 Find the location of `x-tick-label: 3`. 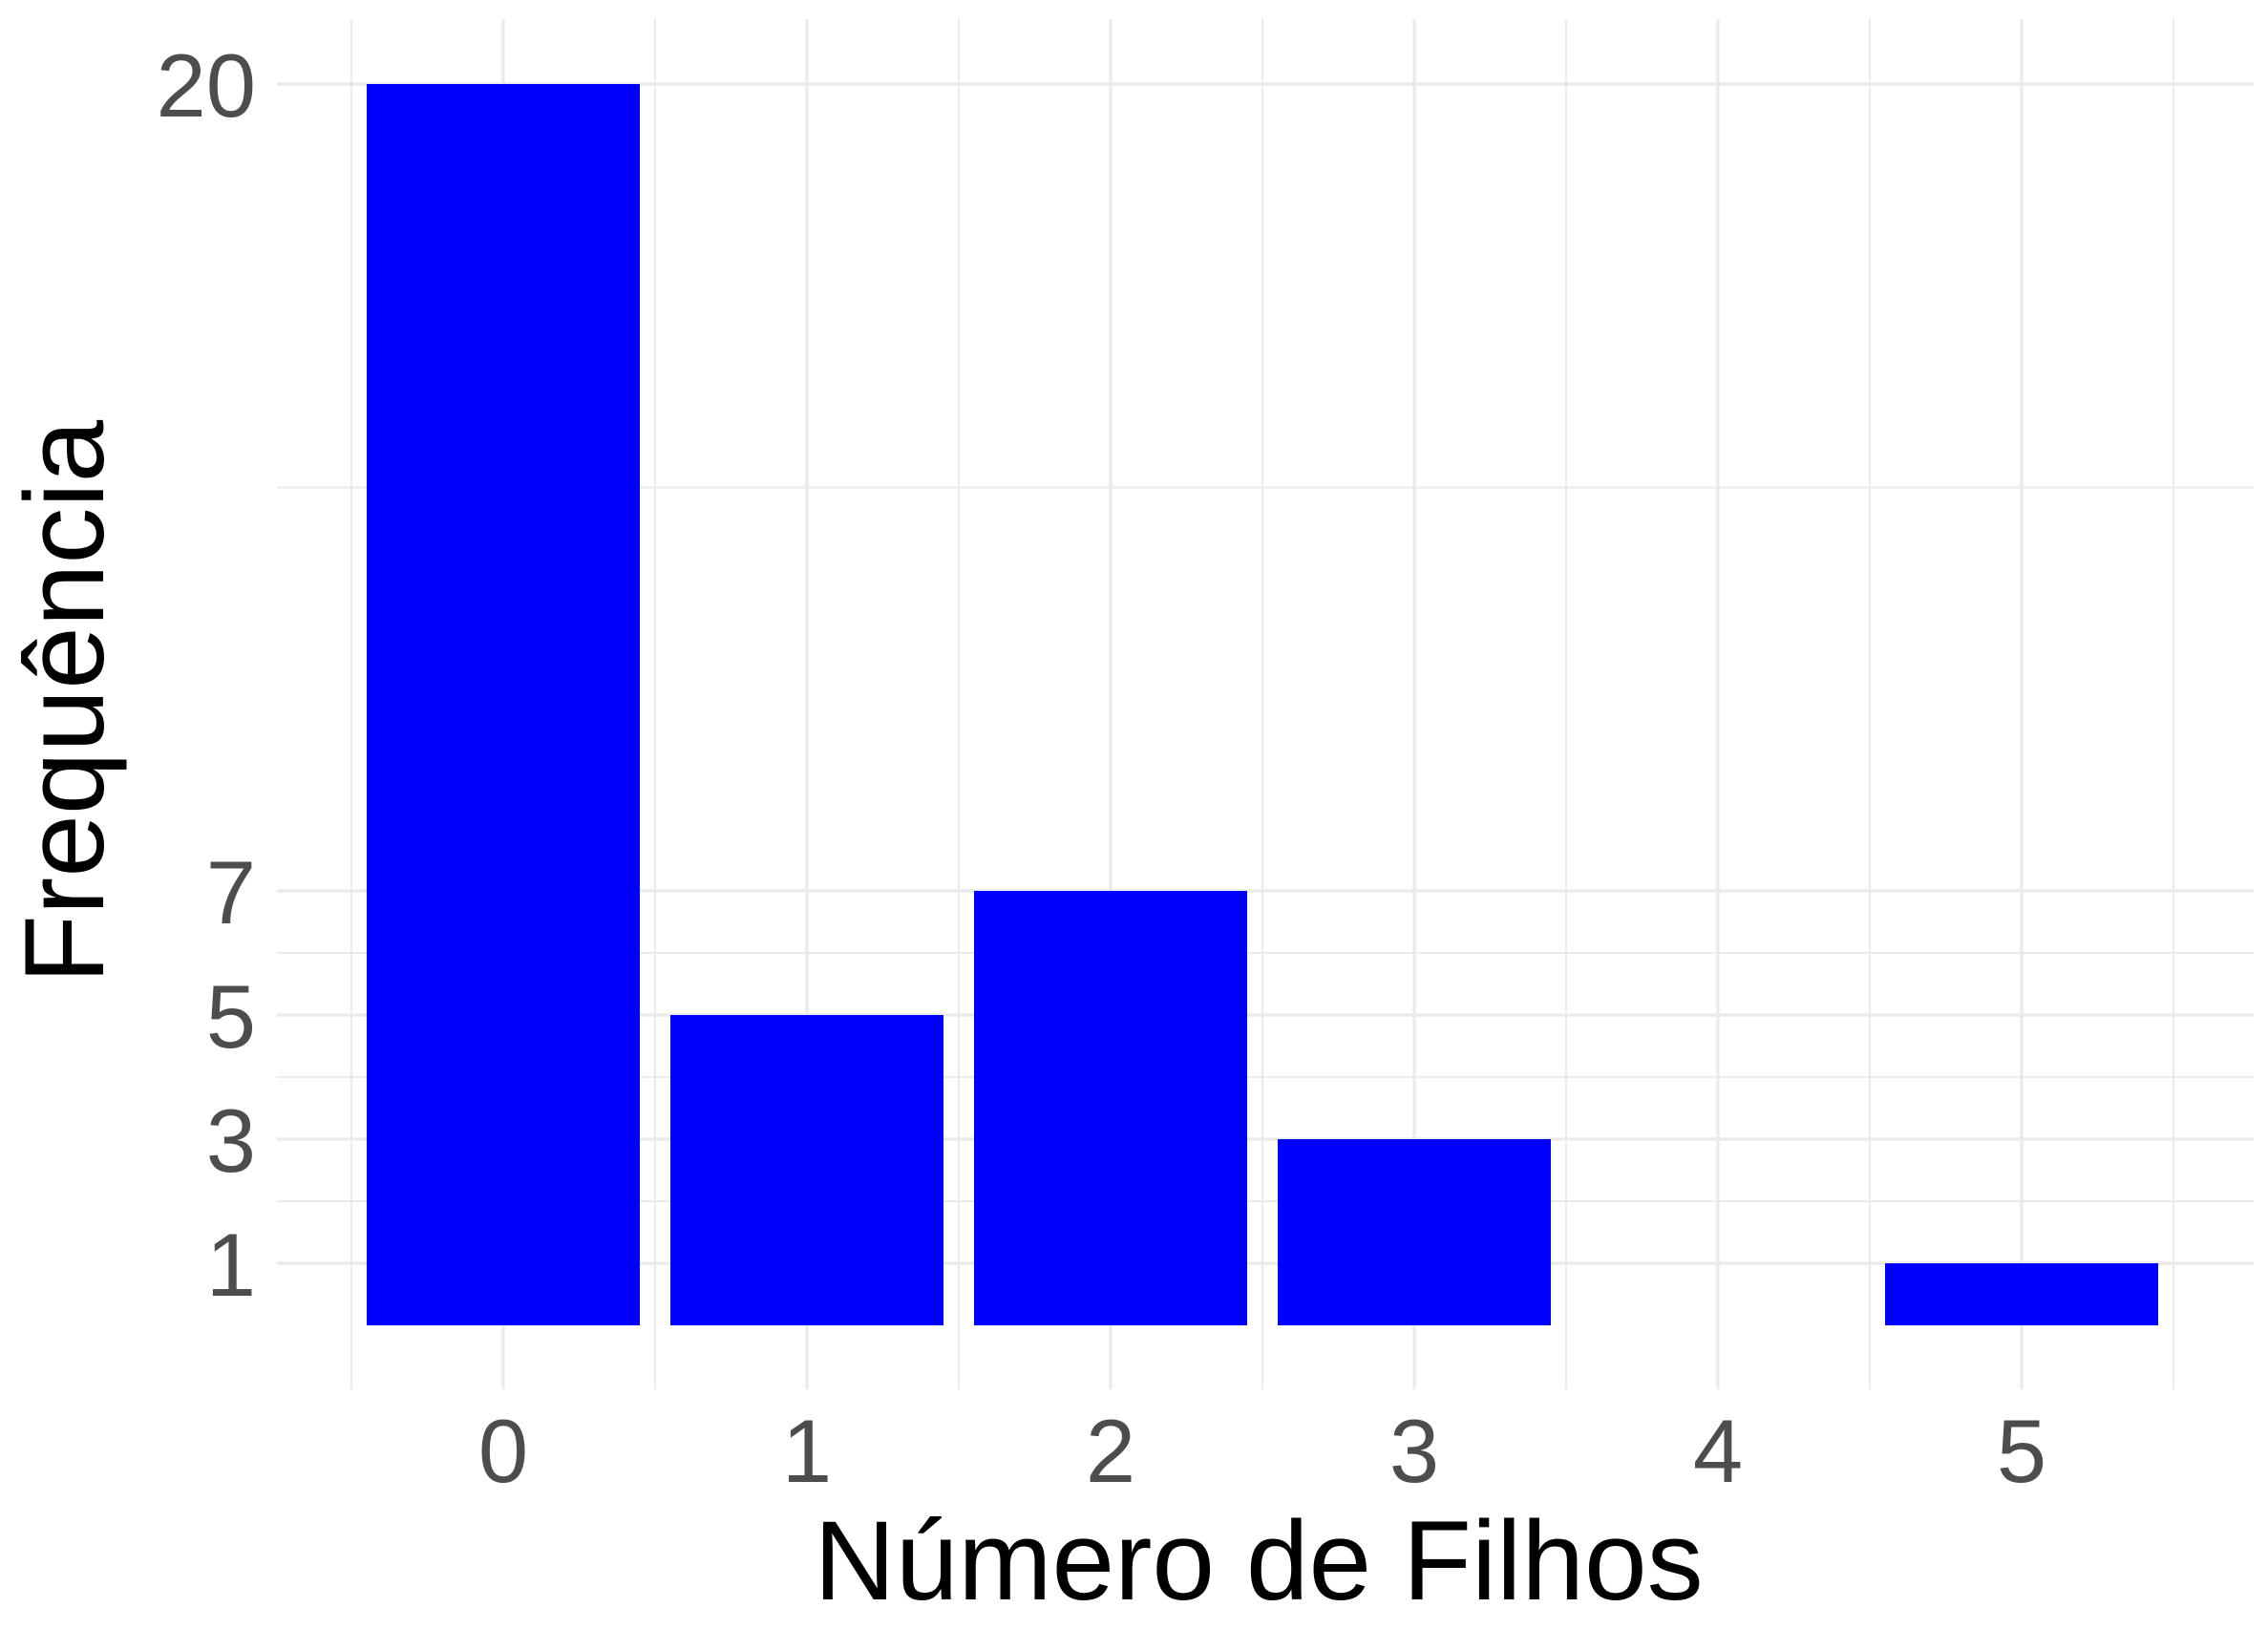

x-tick-label: 3 is located at coordinates (1414, 1451).